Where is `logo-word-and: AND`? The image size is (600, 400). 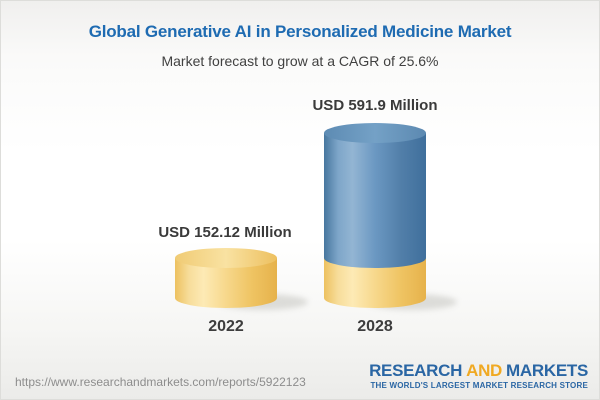 logo-word-and: AND is located at coordinates (484, 370).